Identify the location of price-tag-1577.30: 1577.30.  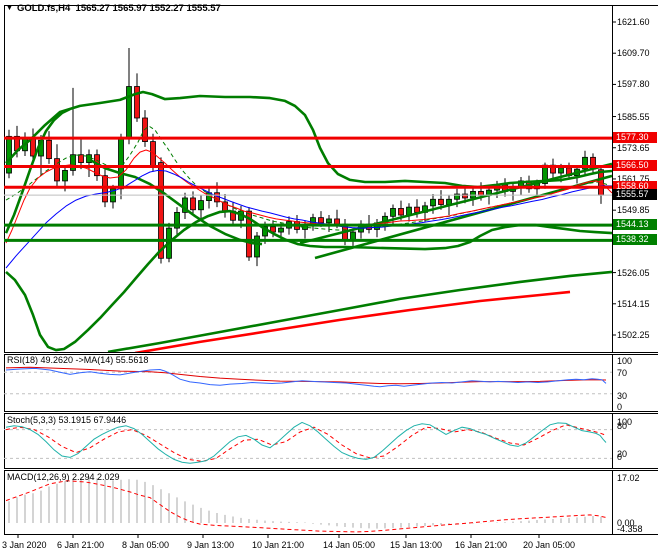
(635, 137).